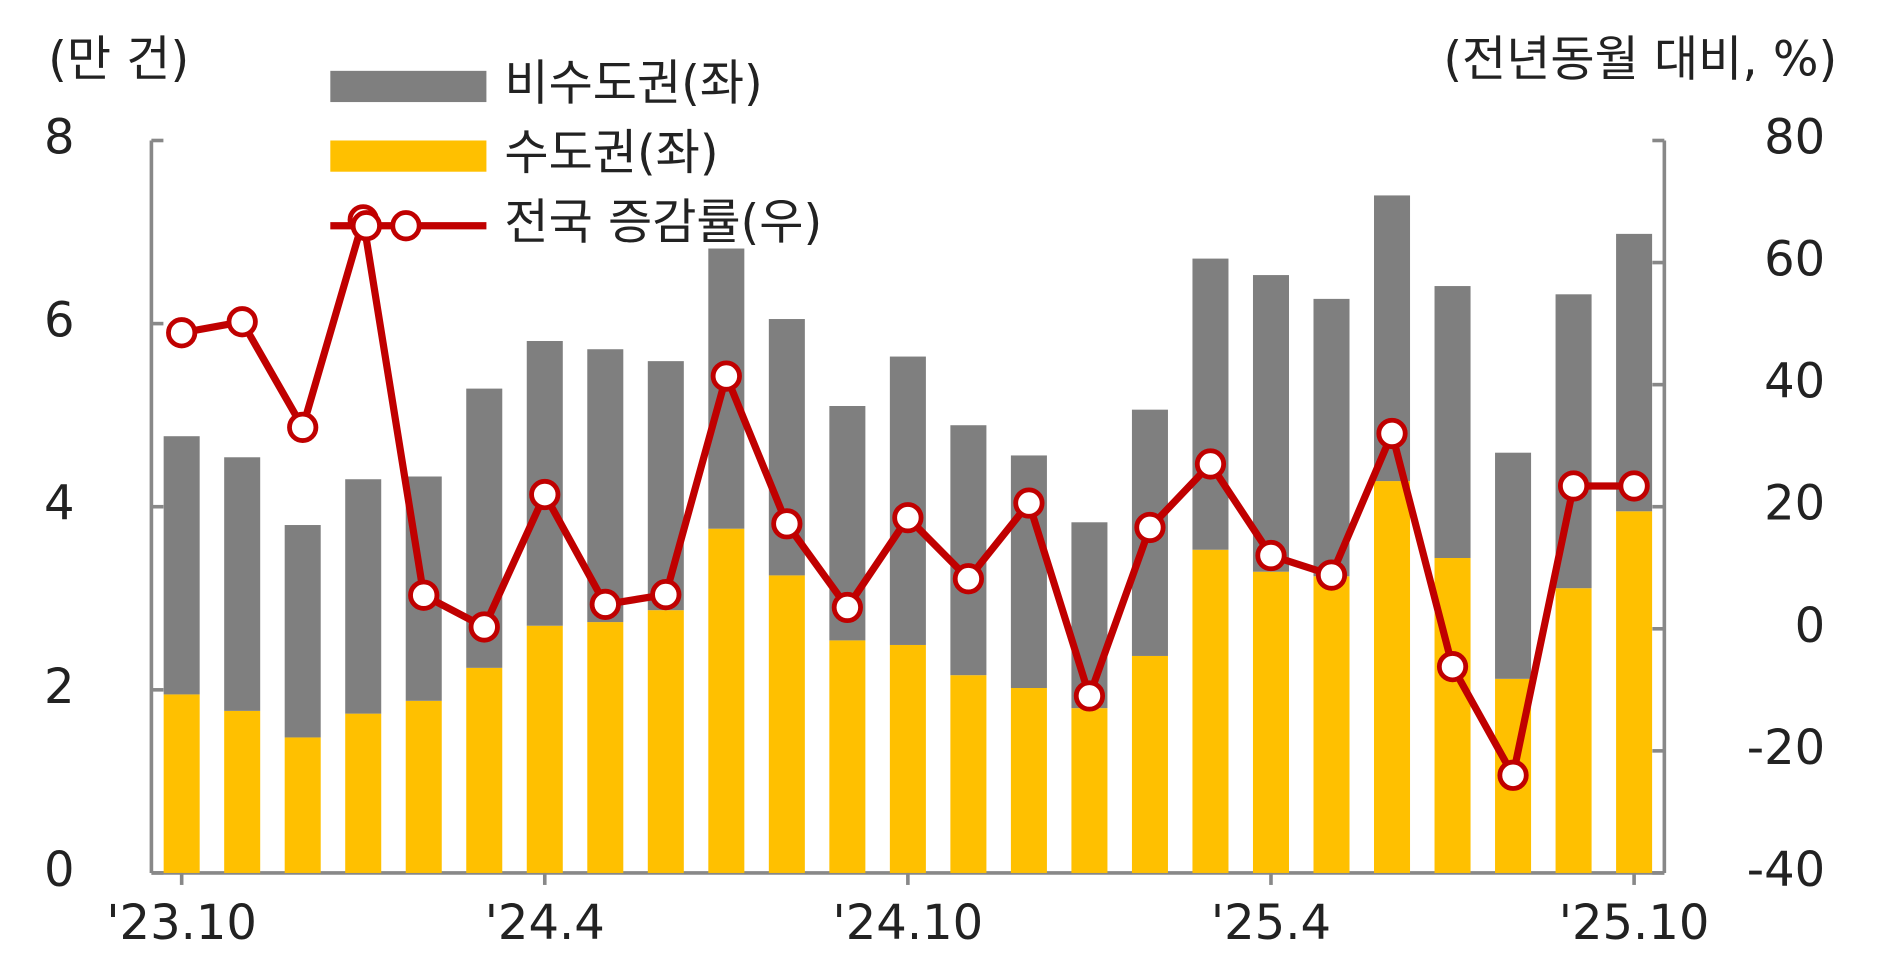 This screenshot has height=963, width=1883. Describe the element at coordinates (908, 923) in the screenshot. I see `x-tick-label: '24.10` at that location.